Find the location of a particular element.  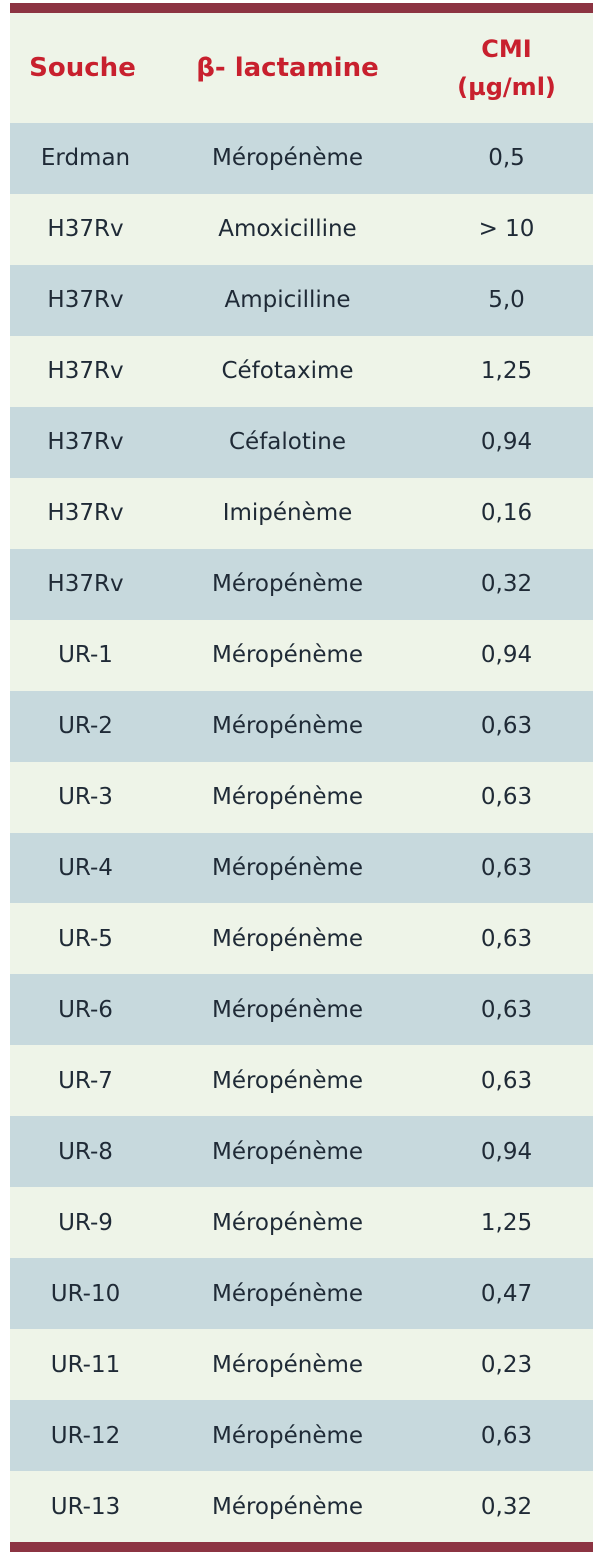

table-row: H37Rv Méropénème 0,32 is located at coordinates (301, 584).